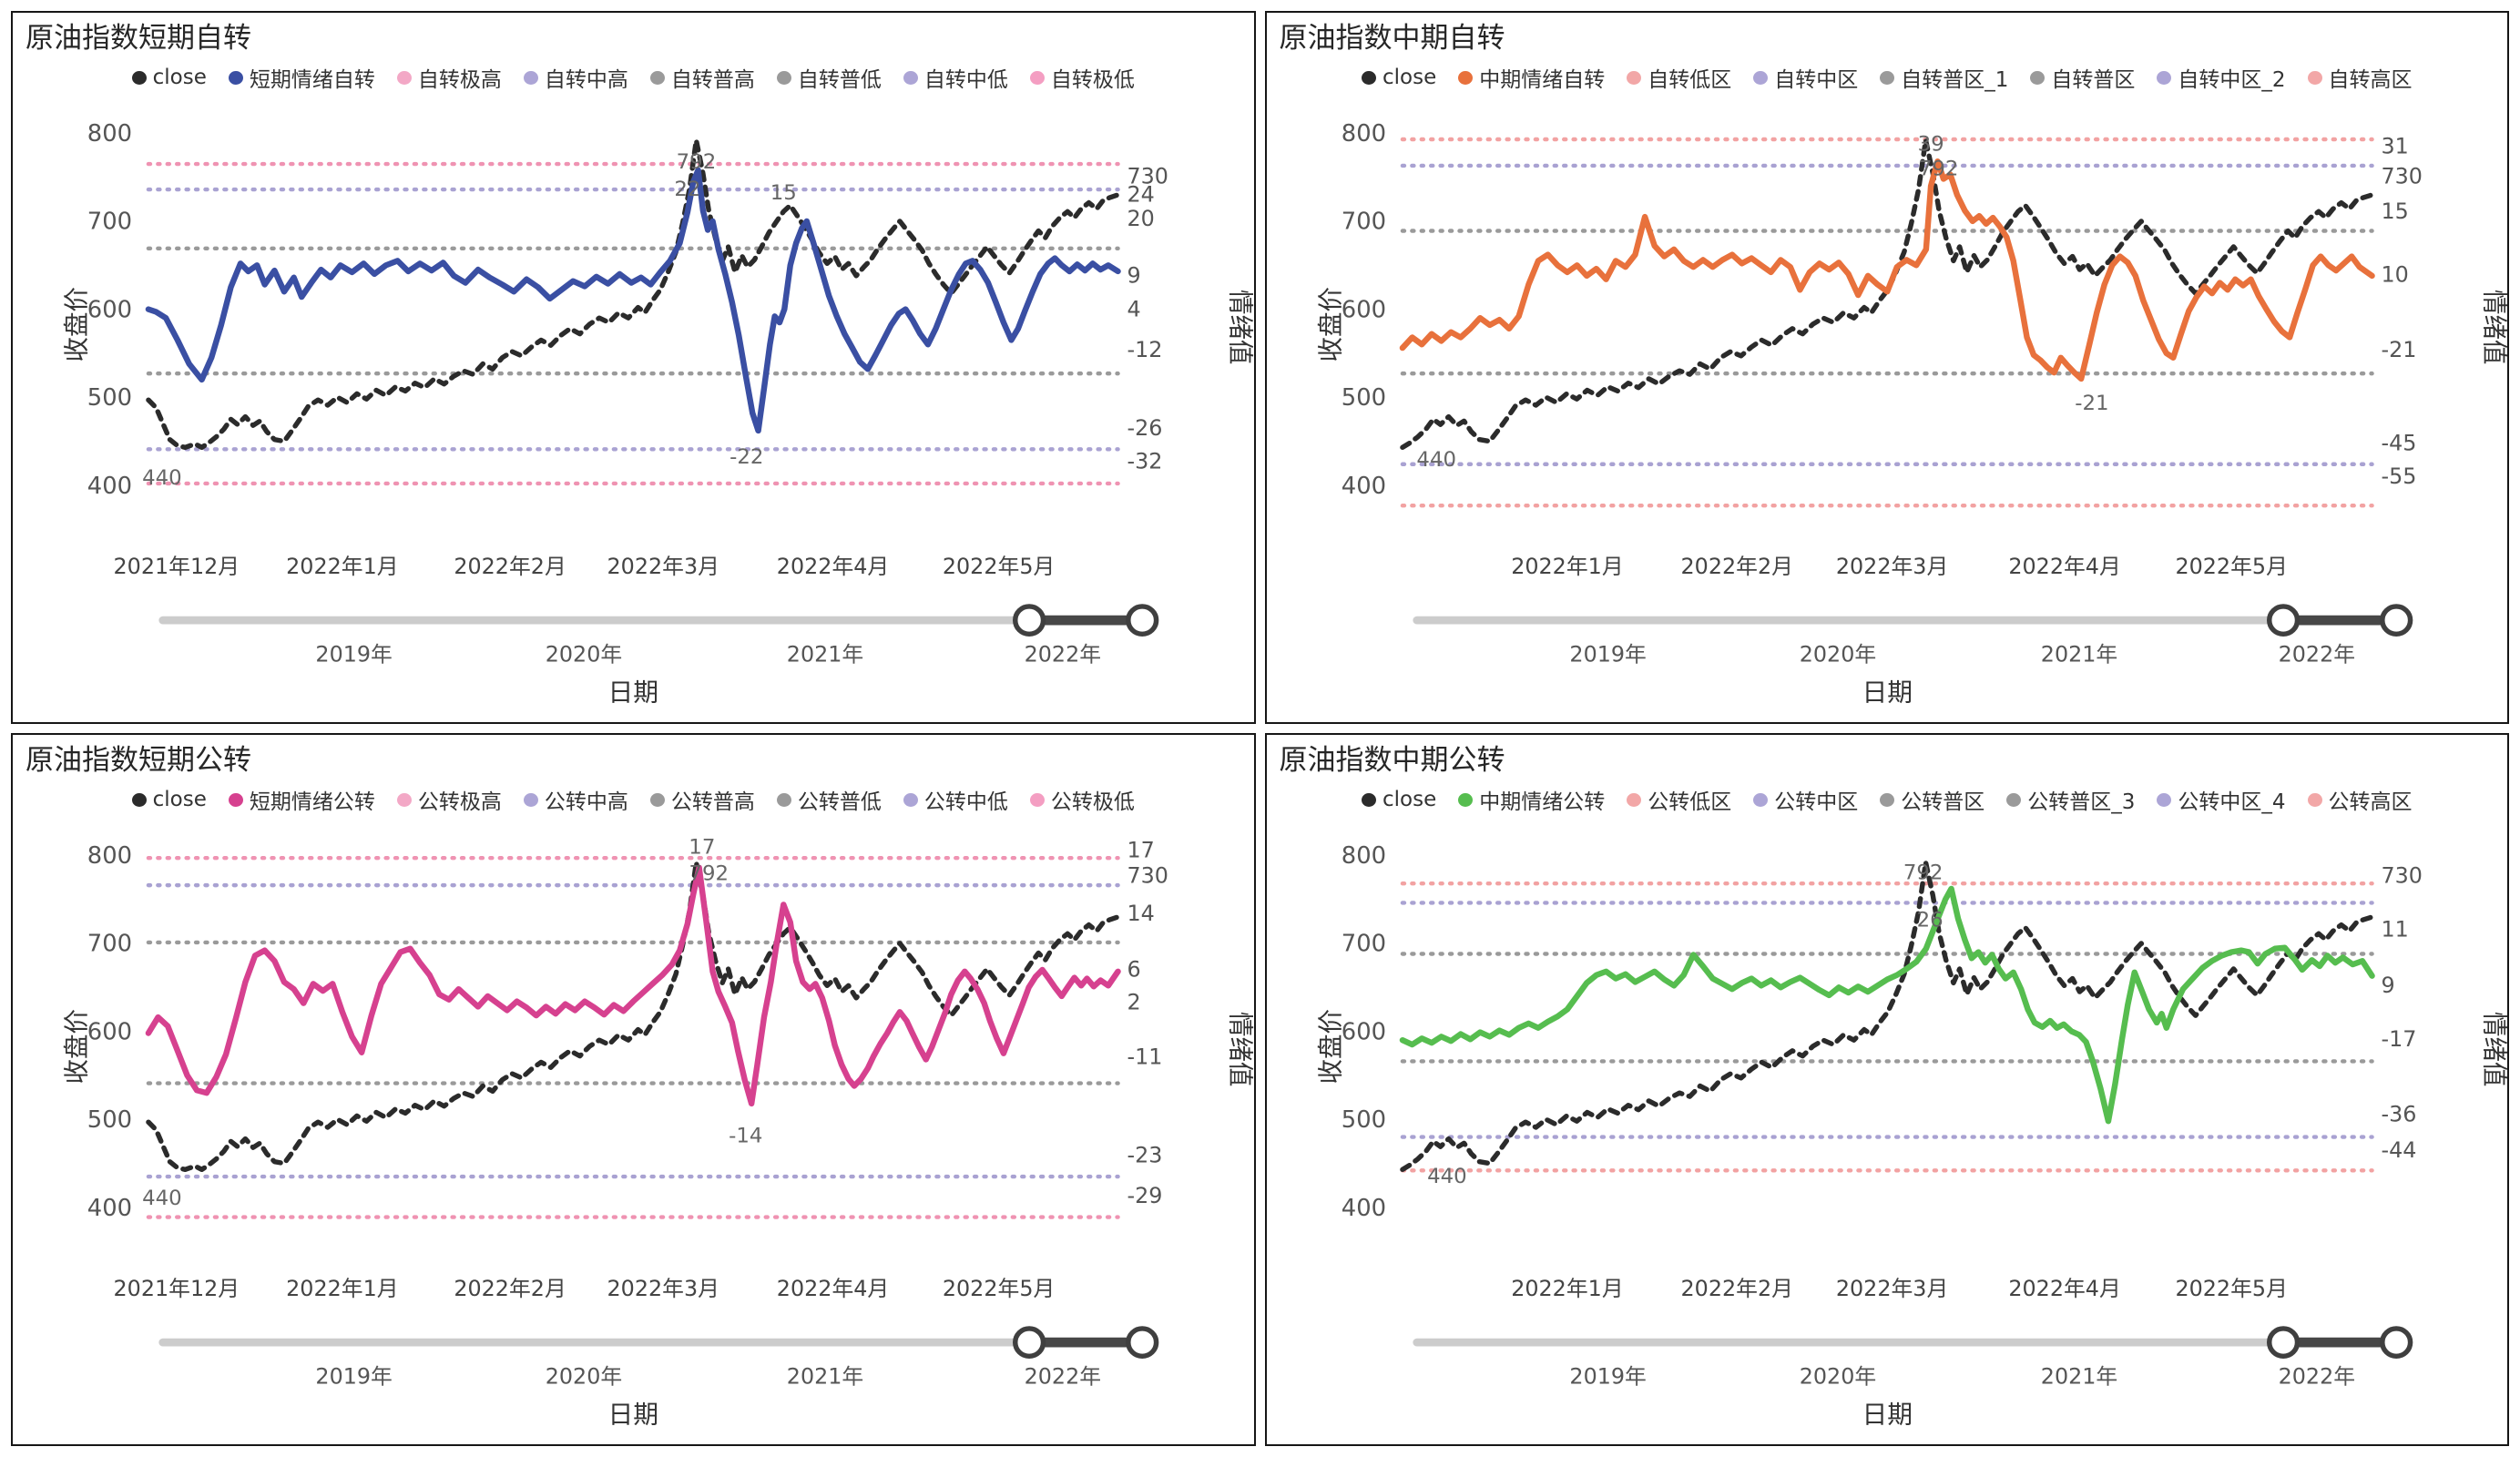 The height and width of the screenshot is (1457, 2520). I want to click on legend-label: 公转极低, so click(1092, 802).